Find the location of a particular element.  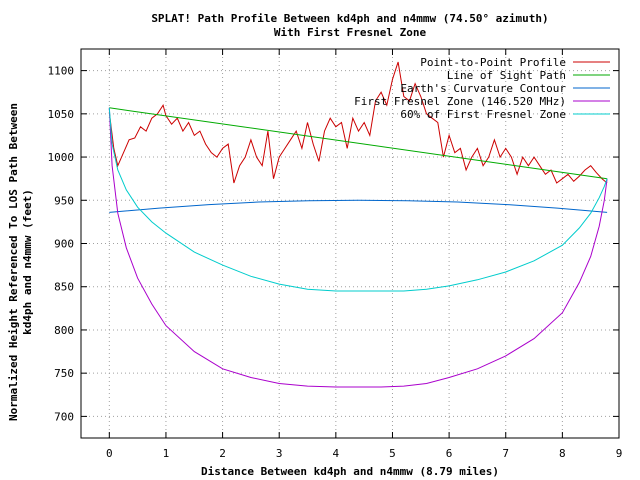

x-tick-label: 2 is located at coordinates (222, 453).